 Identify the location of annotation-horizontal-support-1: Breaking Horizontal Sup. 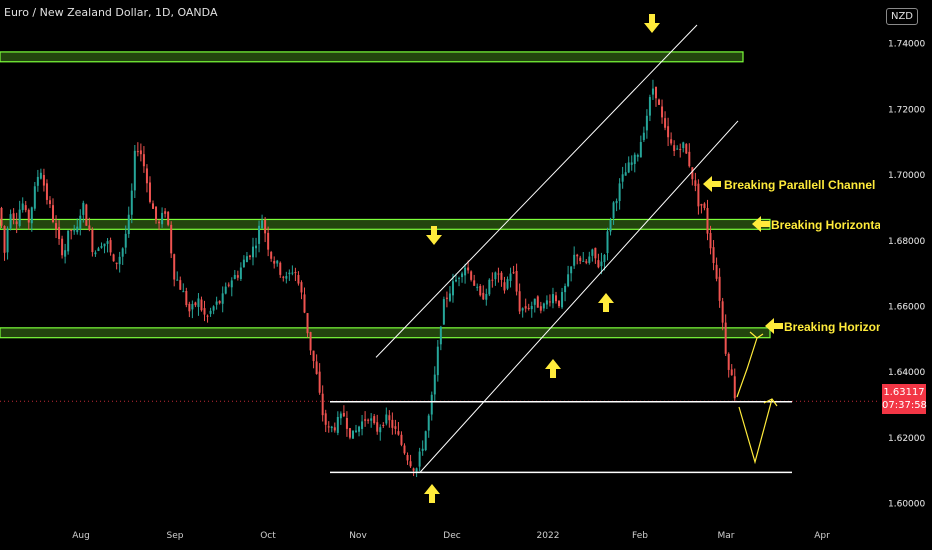
(840, 225).